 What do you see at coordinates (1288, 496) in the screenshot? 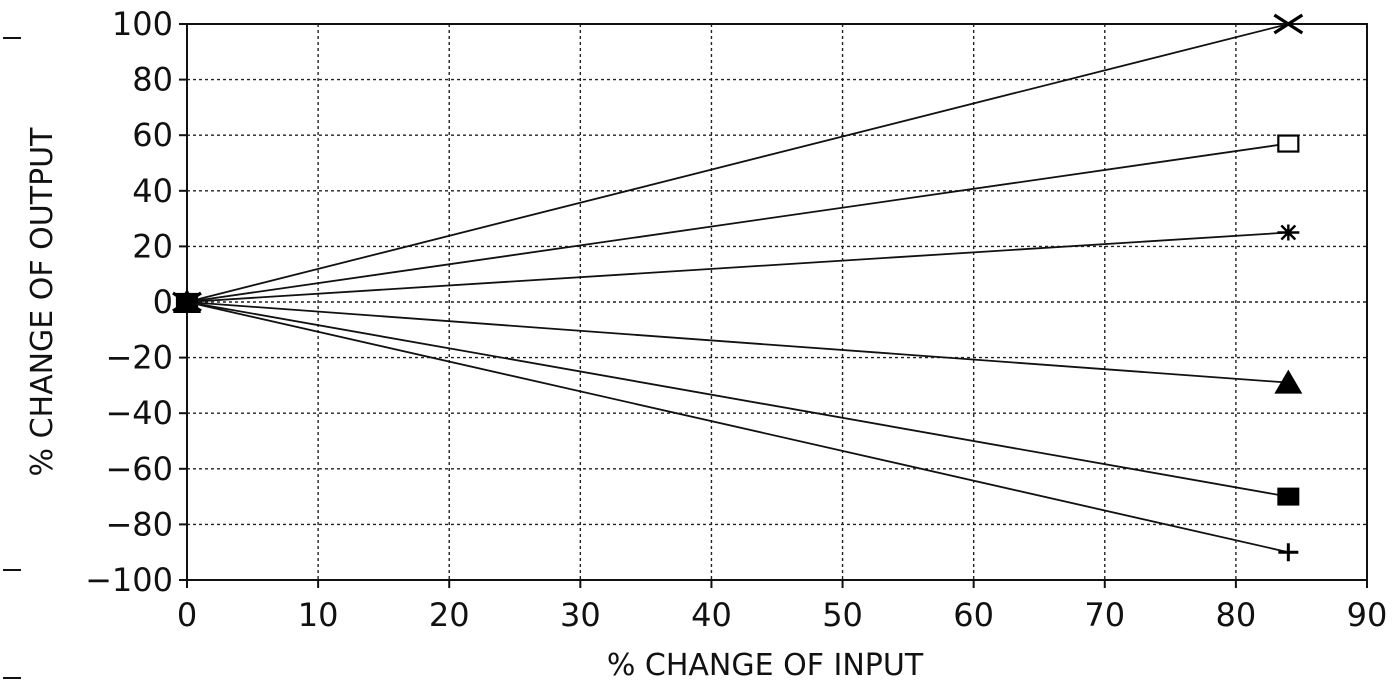
I see `marker-filled-square` at bounding box center [1288, 496].